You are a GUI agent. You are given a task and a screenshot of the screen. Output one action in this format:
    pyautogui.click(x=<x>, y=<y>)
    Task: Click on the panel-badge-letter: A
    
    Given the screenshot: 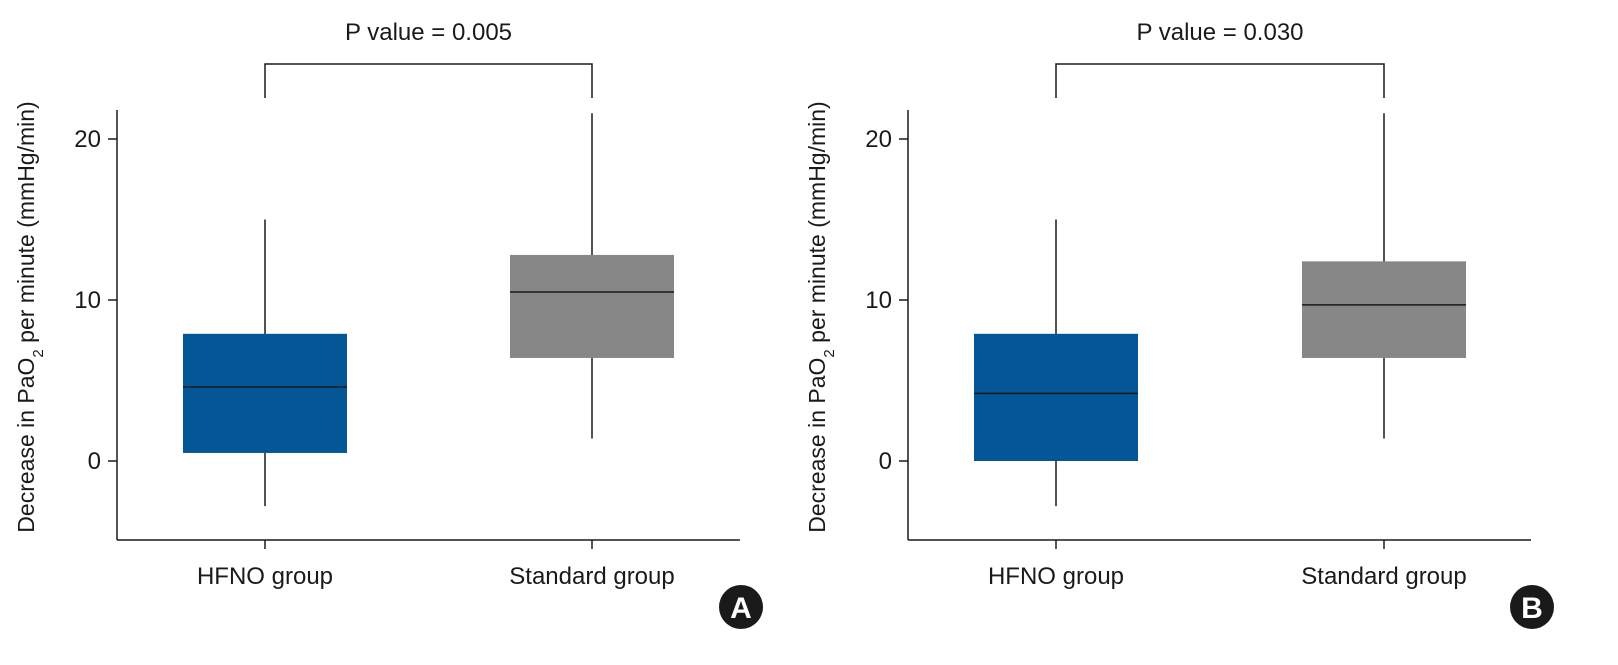 What is the action you would take?
    pyautogui.click(x=741, y=608)
    